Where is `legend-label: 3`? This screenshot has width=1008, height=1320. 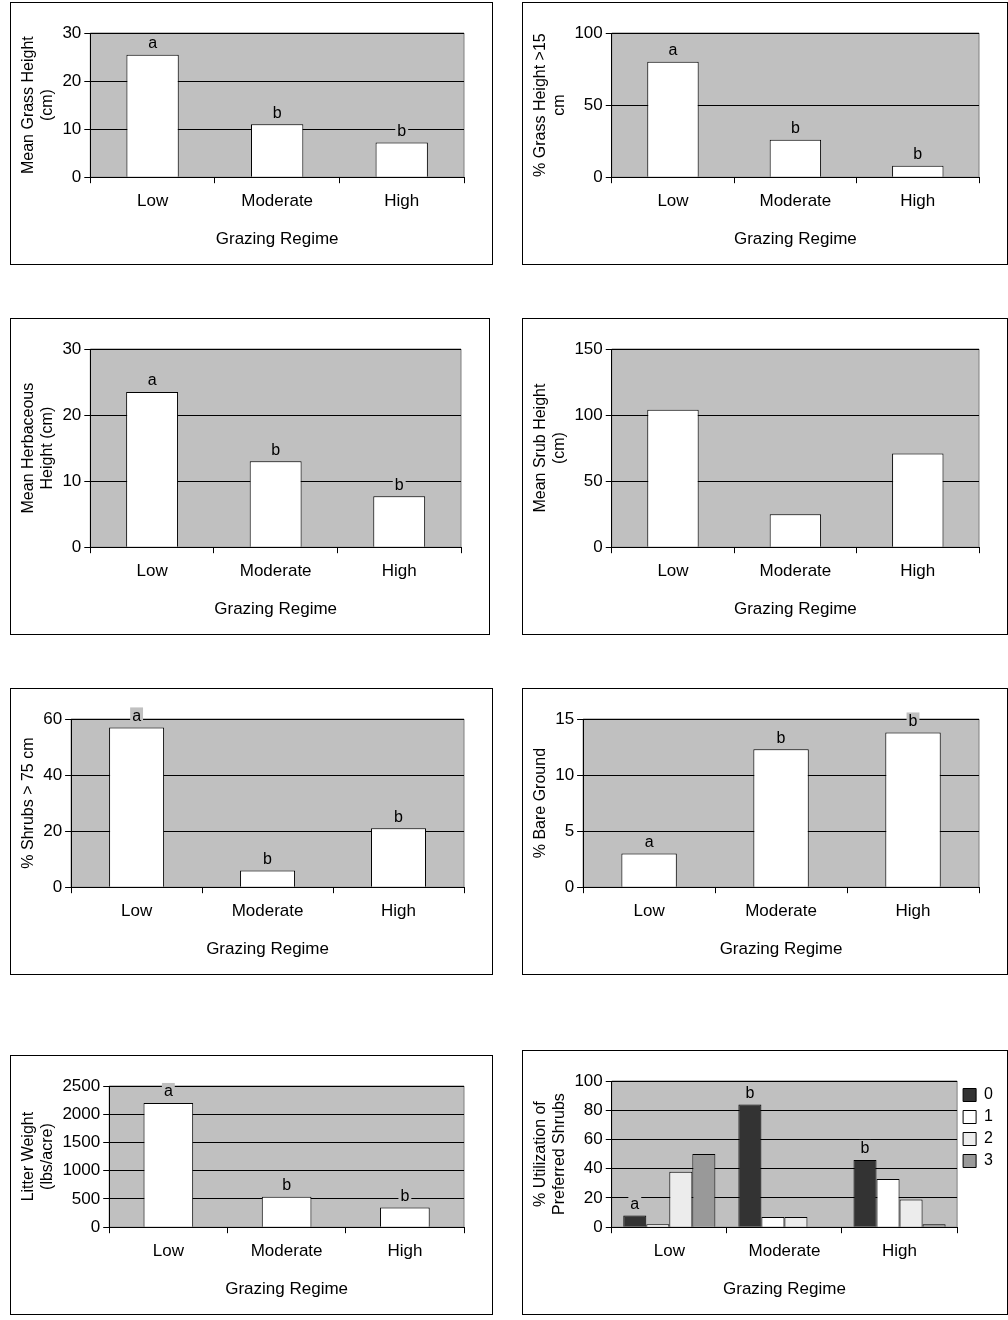 legend-label: 3 is located at coordinates (989, 1160).